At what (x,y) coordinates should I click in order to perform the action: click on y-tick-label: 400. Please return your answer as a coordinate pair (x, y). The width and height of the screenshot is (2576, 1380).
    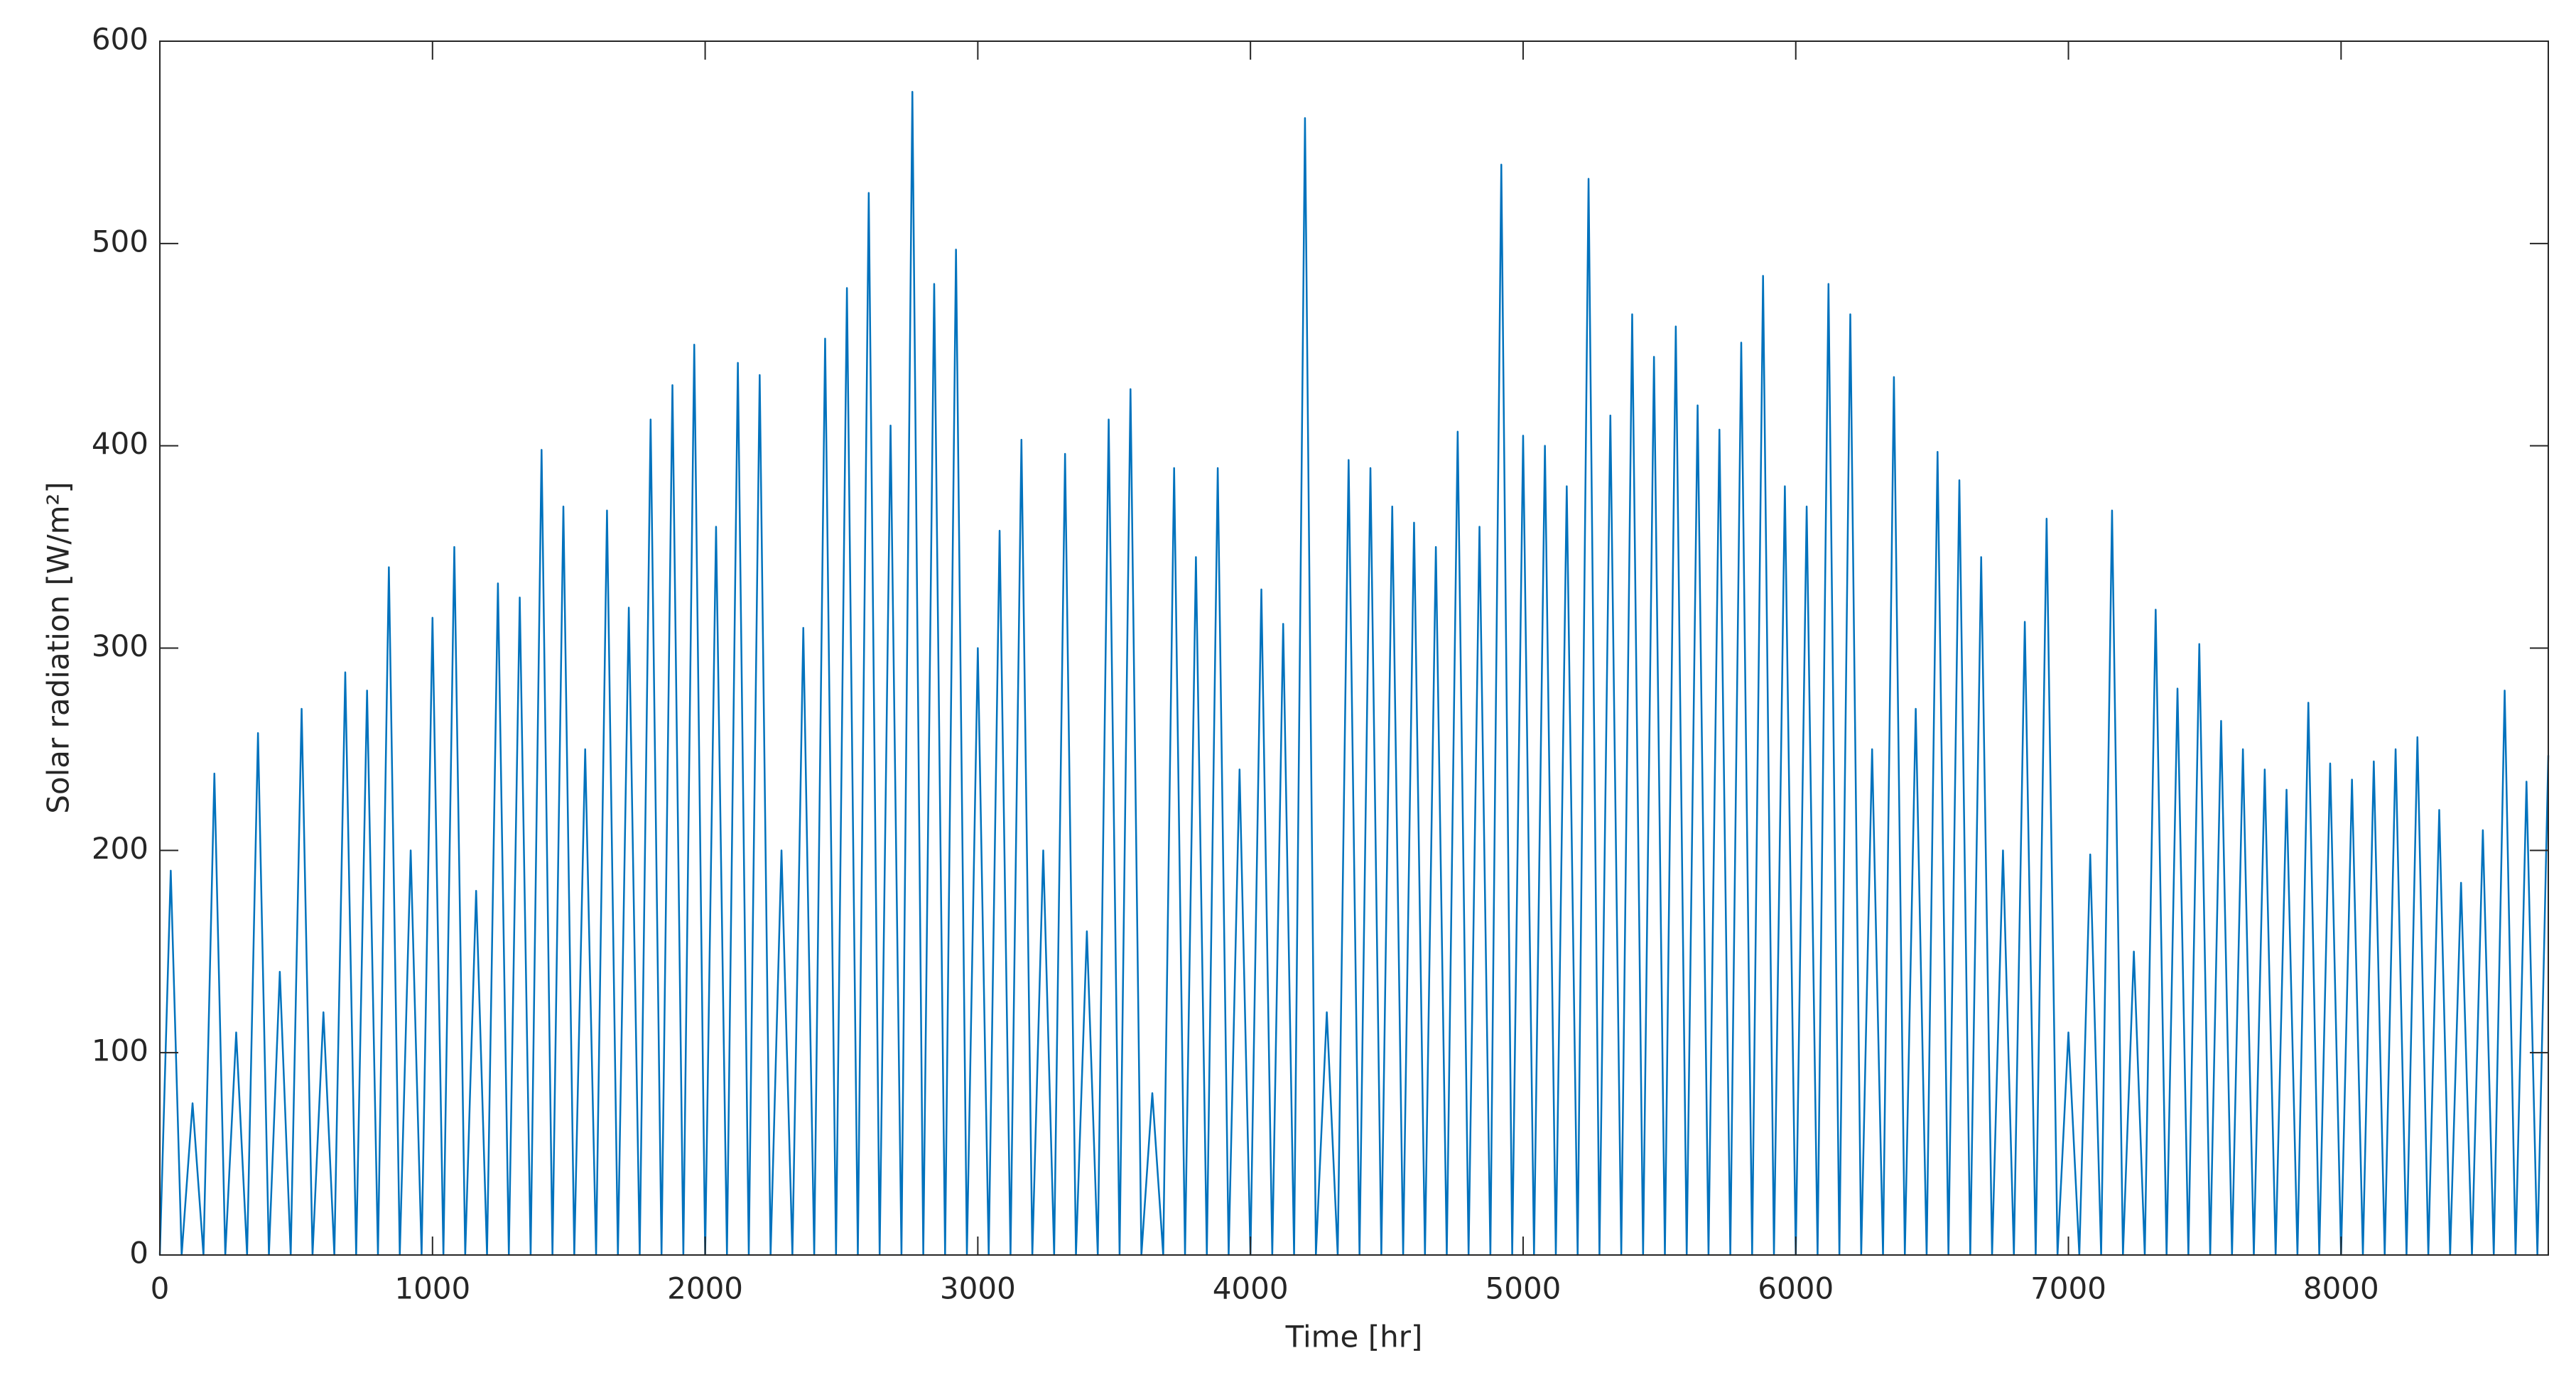
    Looking at the image, I should click on (120, 443).